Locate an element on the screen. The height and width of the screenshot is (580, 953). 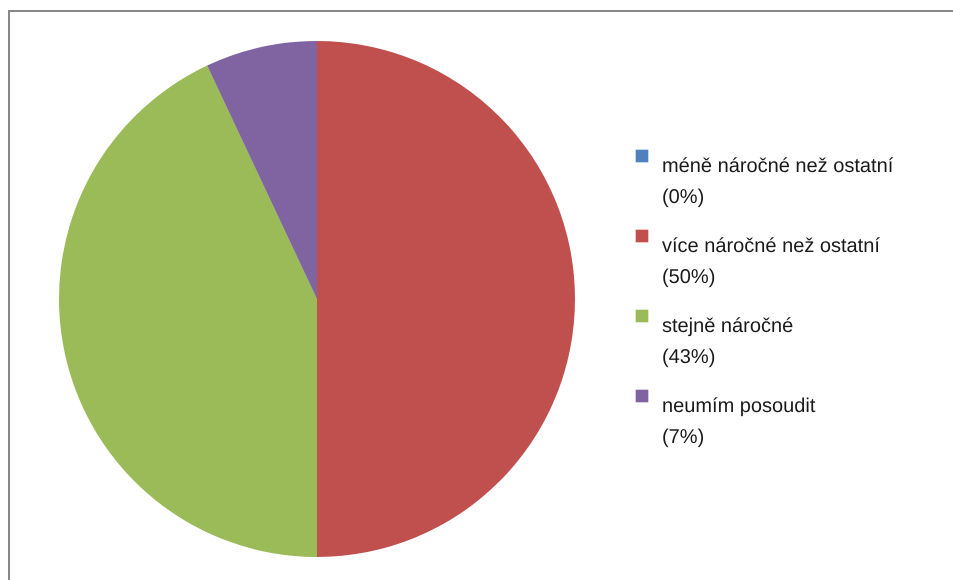
pie-slice is located at coordinates (262, 170).